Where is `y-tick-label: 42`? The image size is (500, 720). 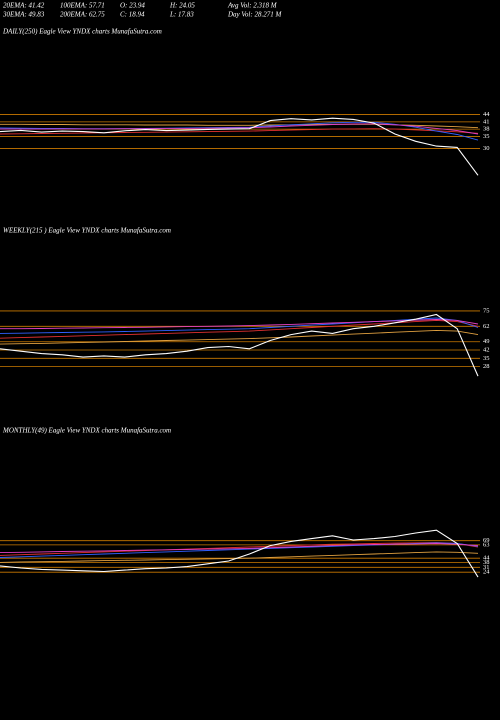 y-tick-label: 42 is located at coordinates (486, 349).